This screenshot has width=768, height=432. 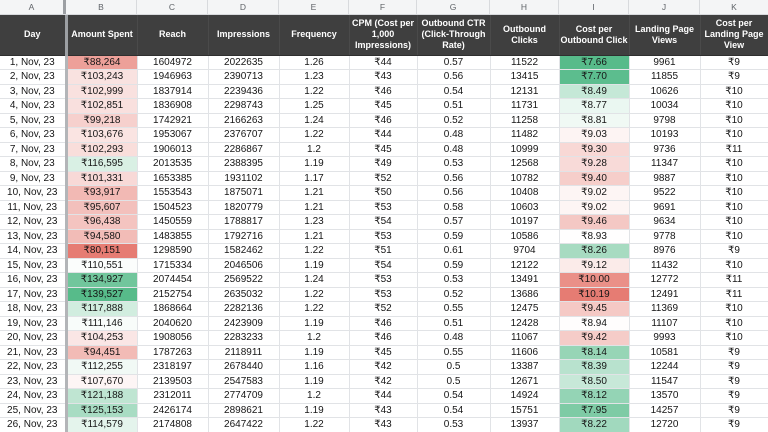 What do you see at coordinates (525, 222) in the screenshot?
I see `cell-outbound-clicks: 10197` at bounding box center [525, 222].